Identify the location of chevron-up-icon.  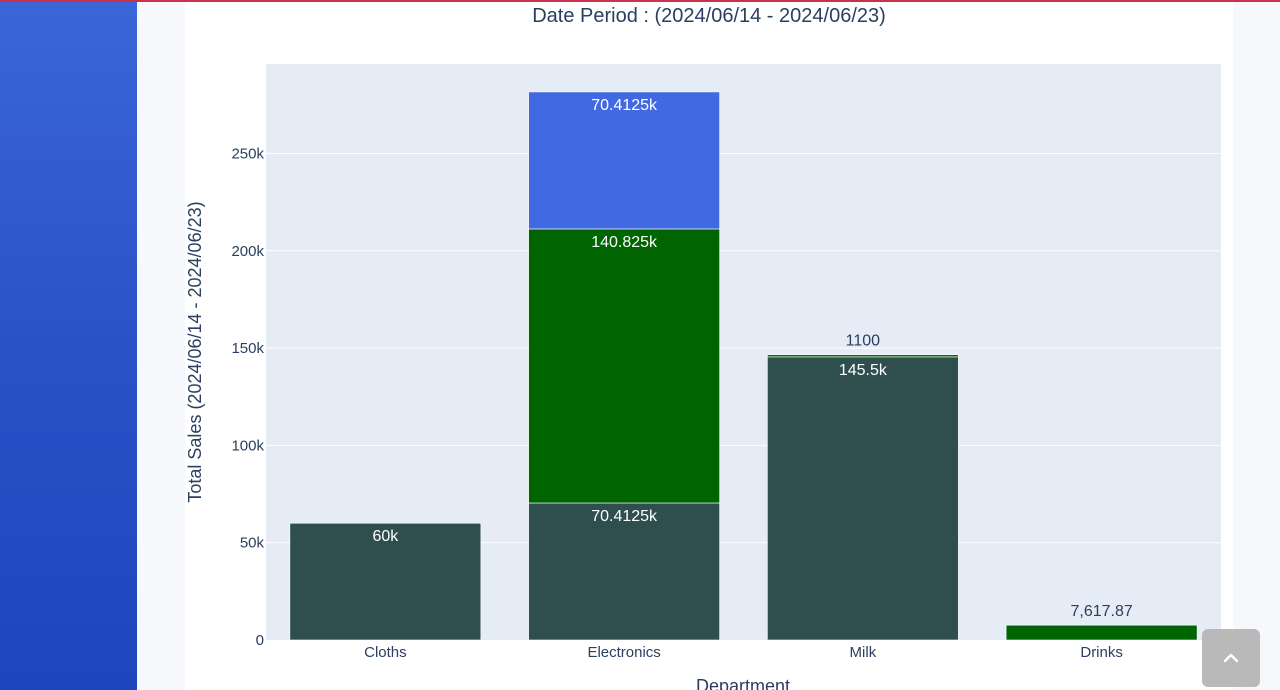
(1231, 658).